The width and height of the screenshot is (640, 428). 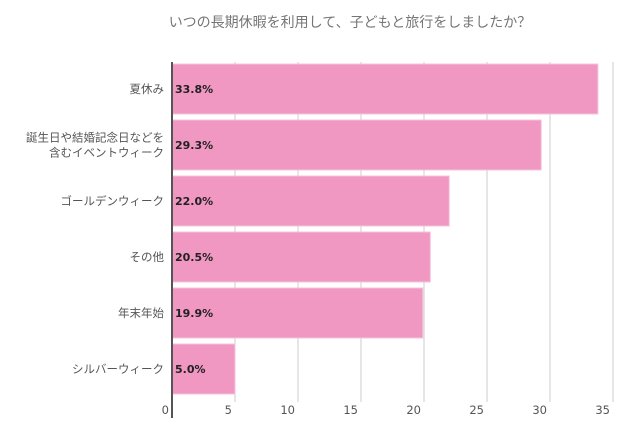 What do you see at coordinates (190, 369) in the screenshot?
I see `data-label: 5.0%` at bounding box center [190, 369].